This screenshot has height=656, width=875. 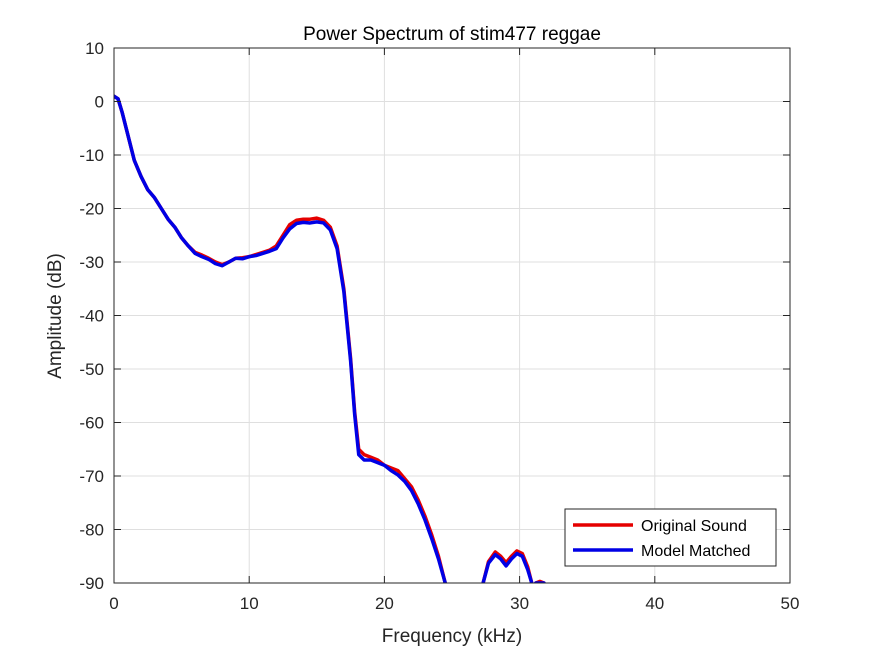 What do you see at coordinates (249, 603) in the screenshot?
I see `x-tick-label: 10` at bounding box center [249, 603].